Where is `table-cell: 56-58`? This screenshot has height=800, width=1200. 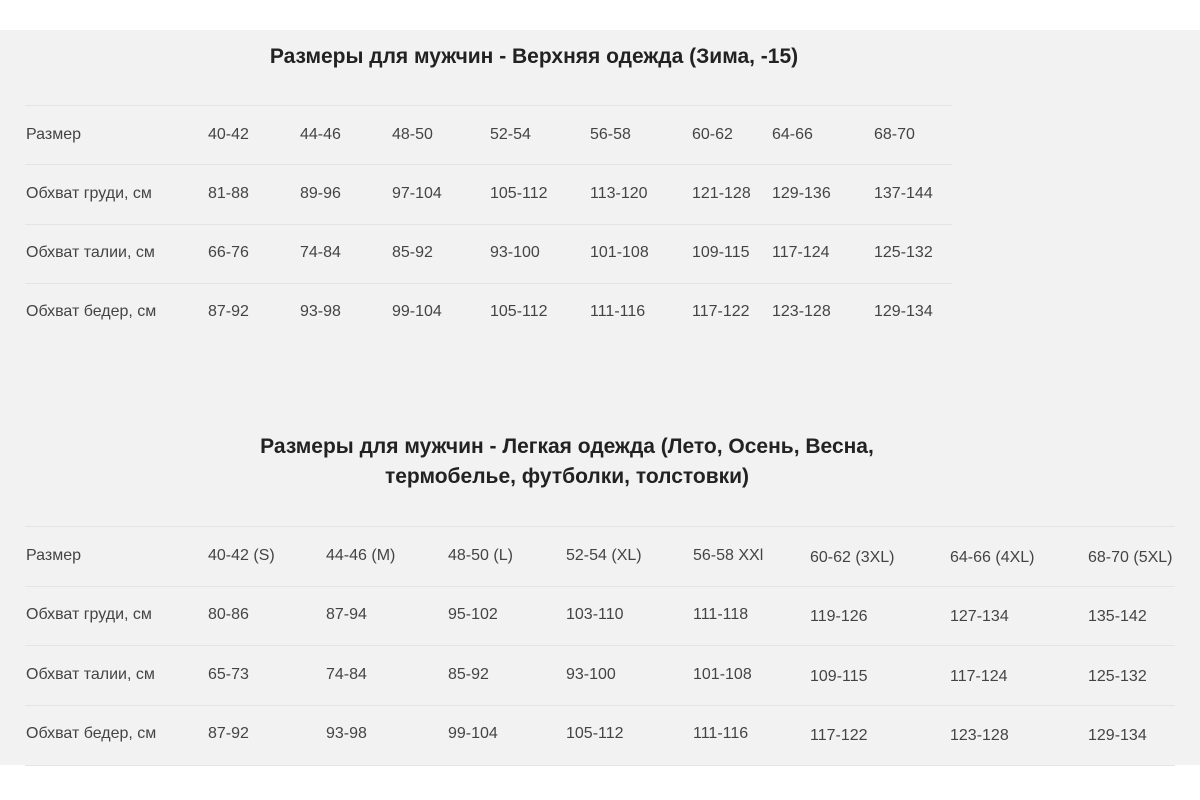 table-cell: 56-58 is located at coordinates (610, 134).